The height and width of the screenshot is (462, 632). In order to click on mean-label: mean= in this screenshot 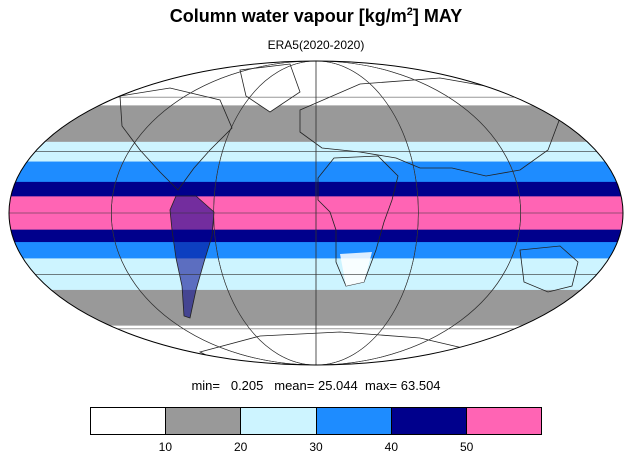, I will do `click(294, 385)`.